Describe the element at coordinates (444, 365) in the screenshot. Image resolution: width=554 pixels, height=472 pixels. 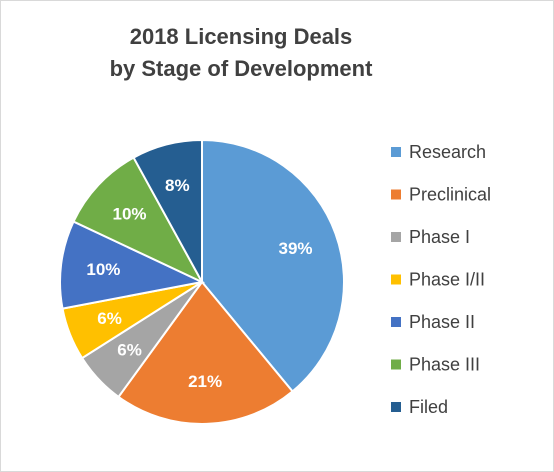
I see `legend-label: Phase III` at that location.